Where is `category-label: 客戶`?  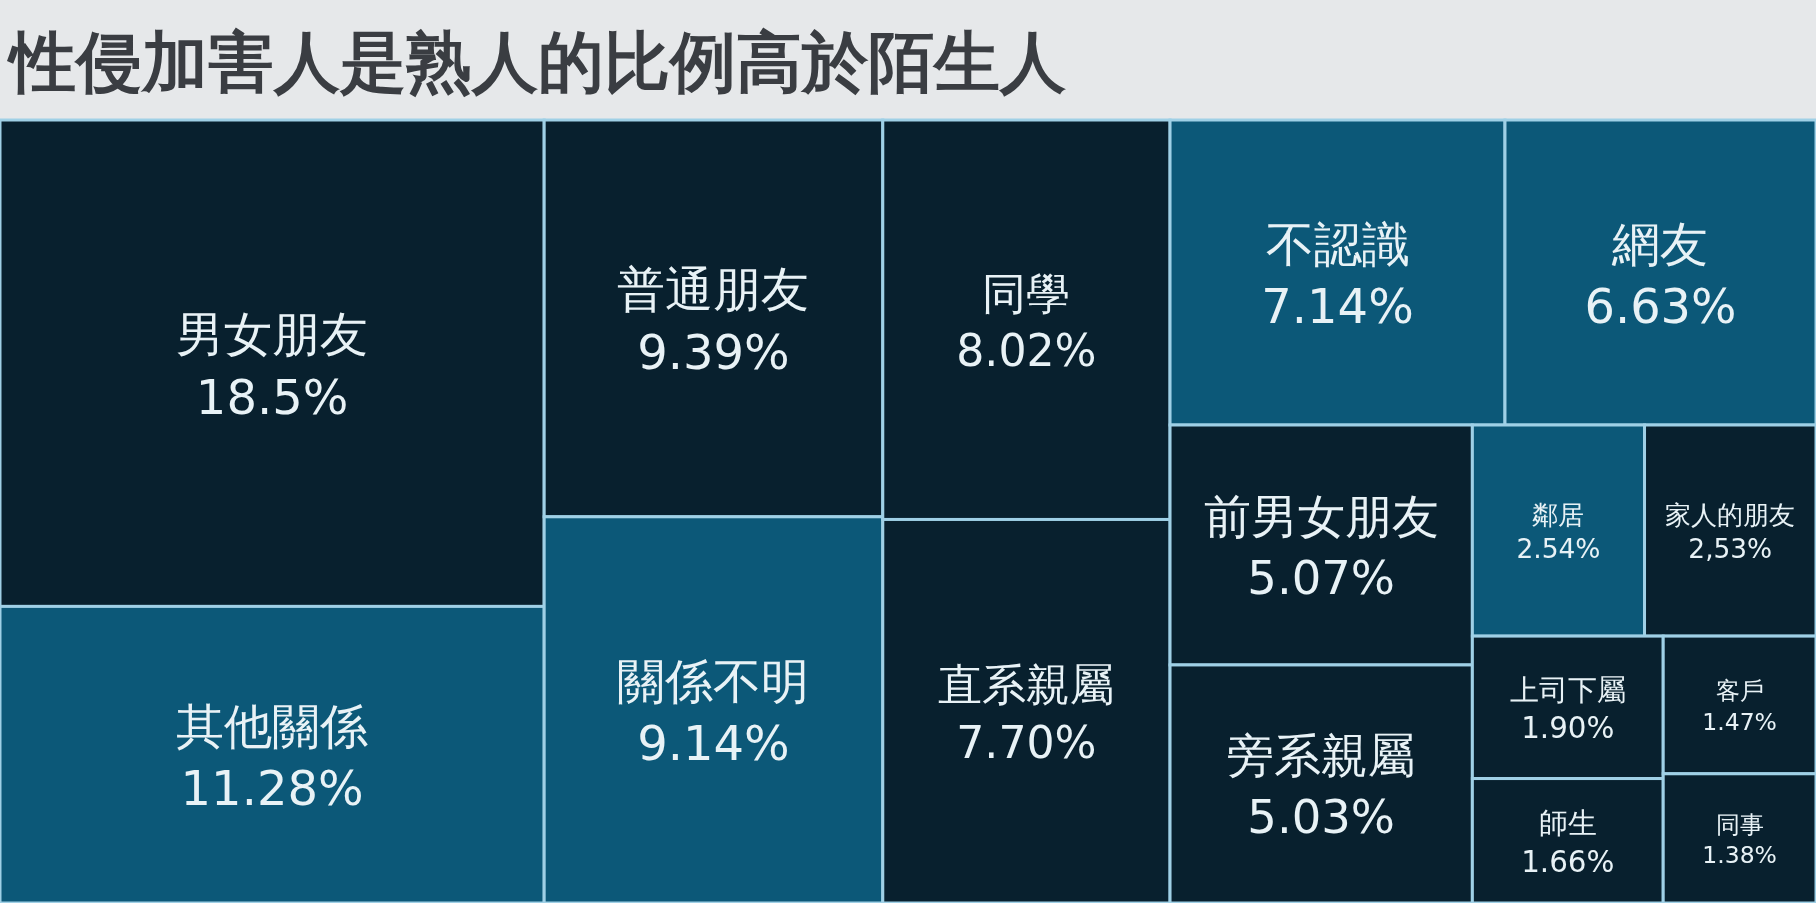
category-label: 客戶 is located at coordinates (1739, 691).